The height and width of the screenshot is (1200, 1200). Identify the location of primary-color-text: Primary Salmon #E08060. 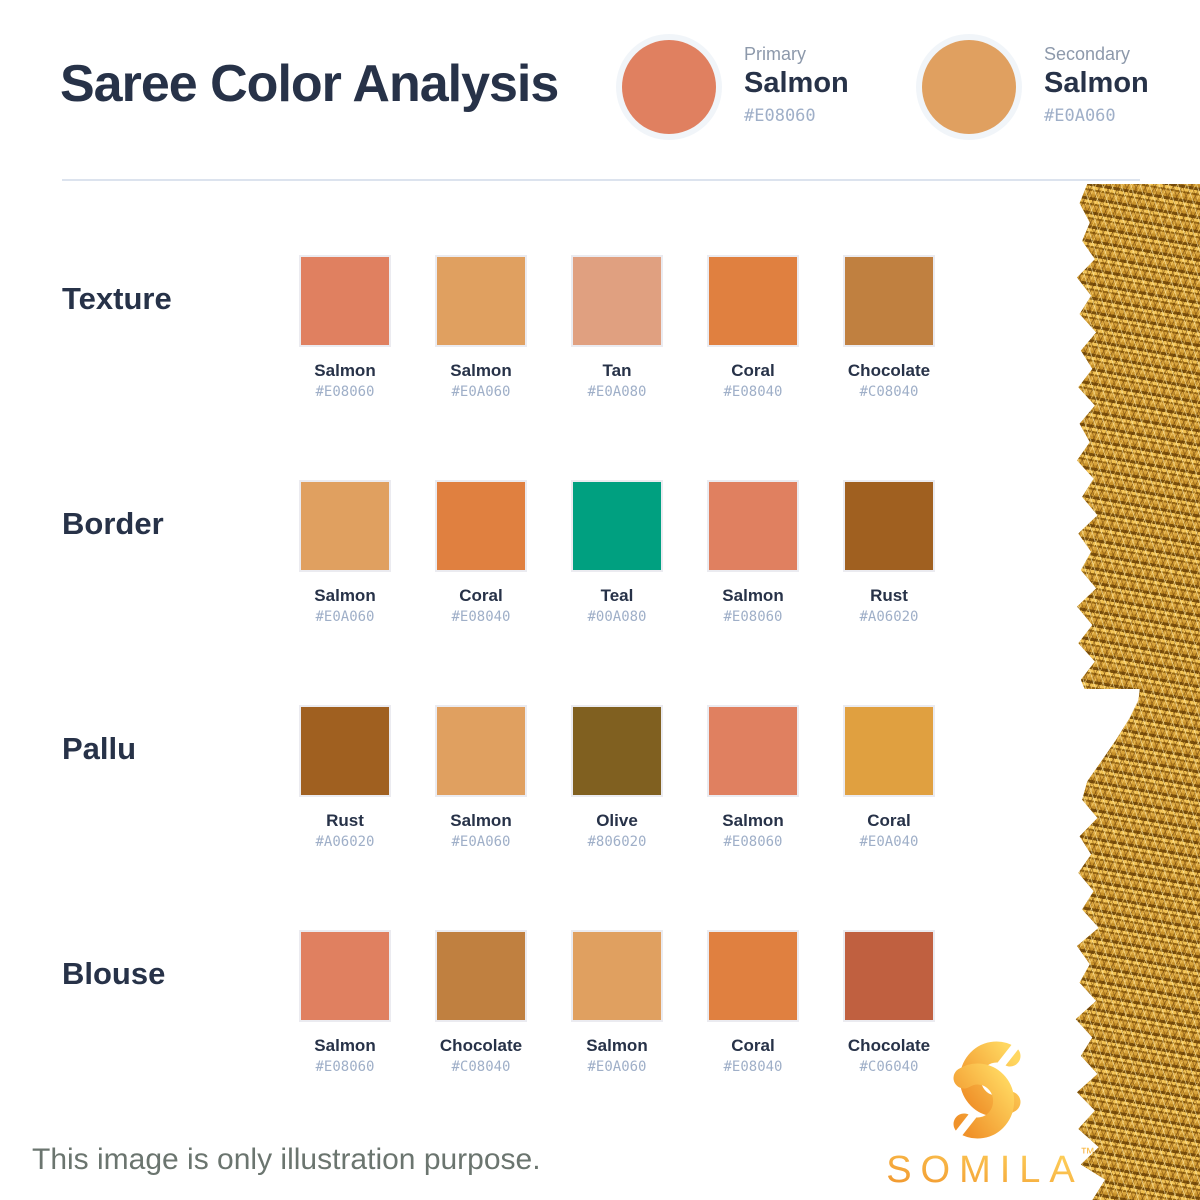
(796, 87).